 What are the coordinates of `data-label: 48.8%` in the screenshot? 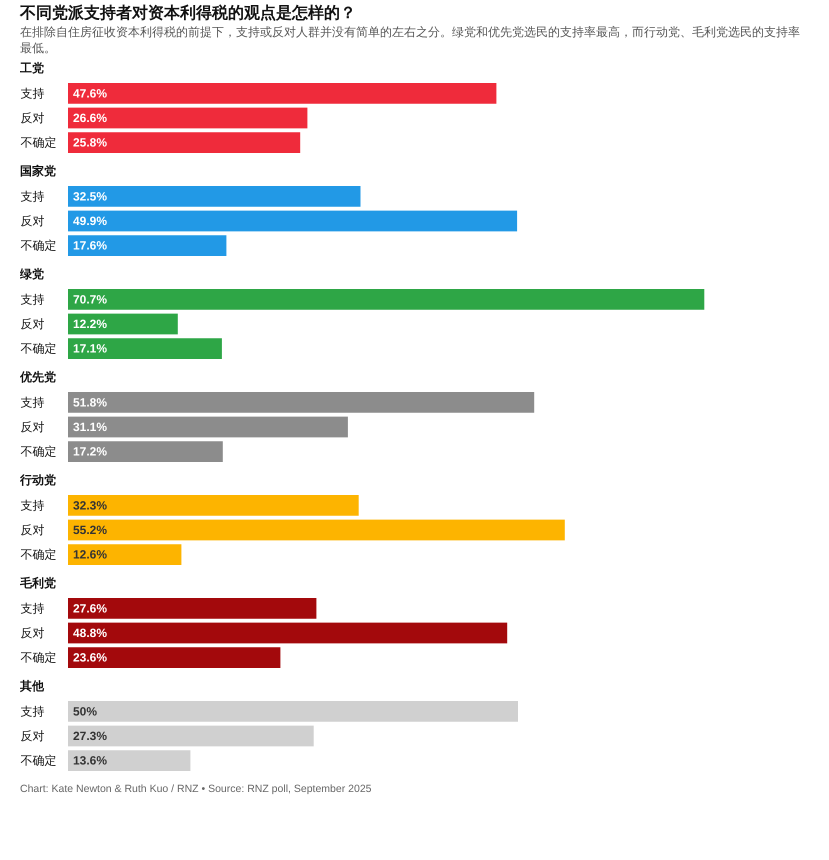 It's located at (90, 633).